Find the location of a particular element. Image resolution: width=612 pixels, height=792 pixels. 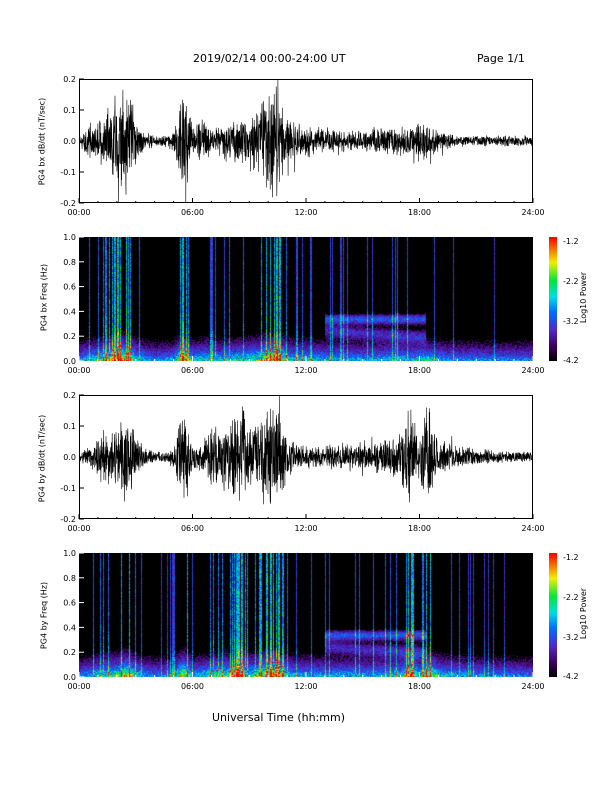

by-dbdt-plot is located at coordinates (306, 457).